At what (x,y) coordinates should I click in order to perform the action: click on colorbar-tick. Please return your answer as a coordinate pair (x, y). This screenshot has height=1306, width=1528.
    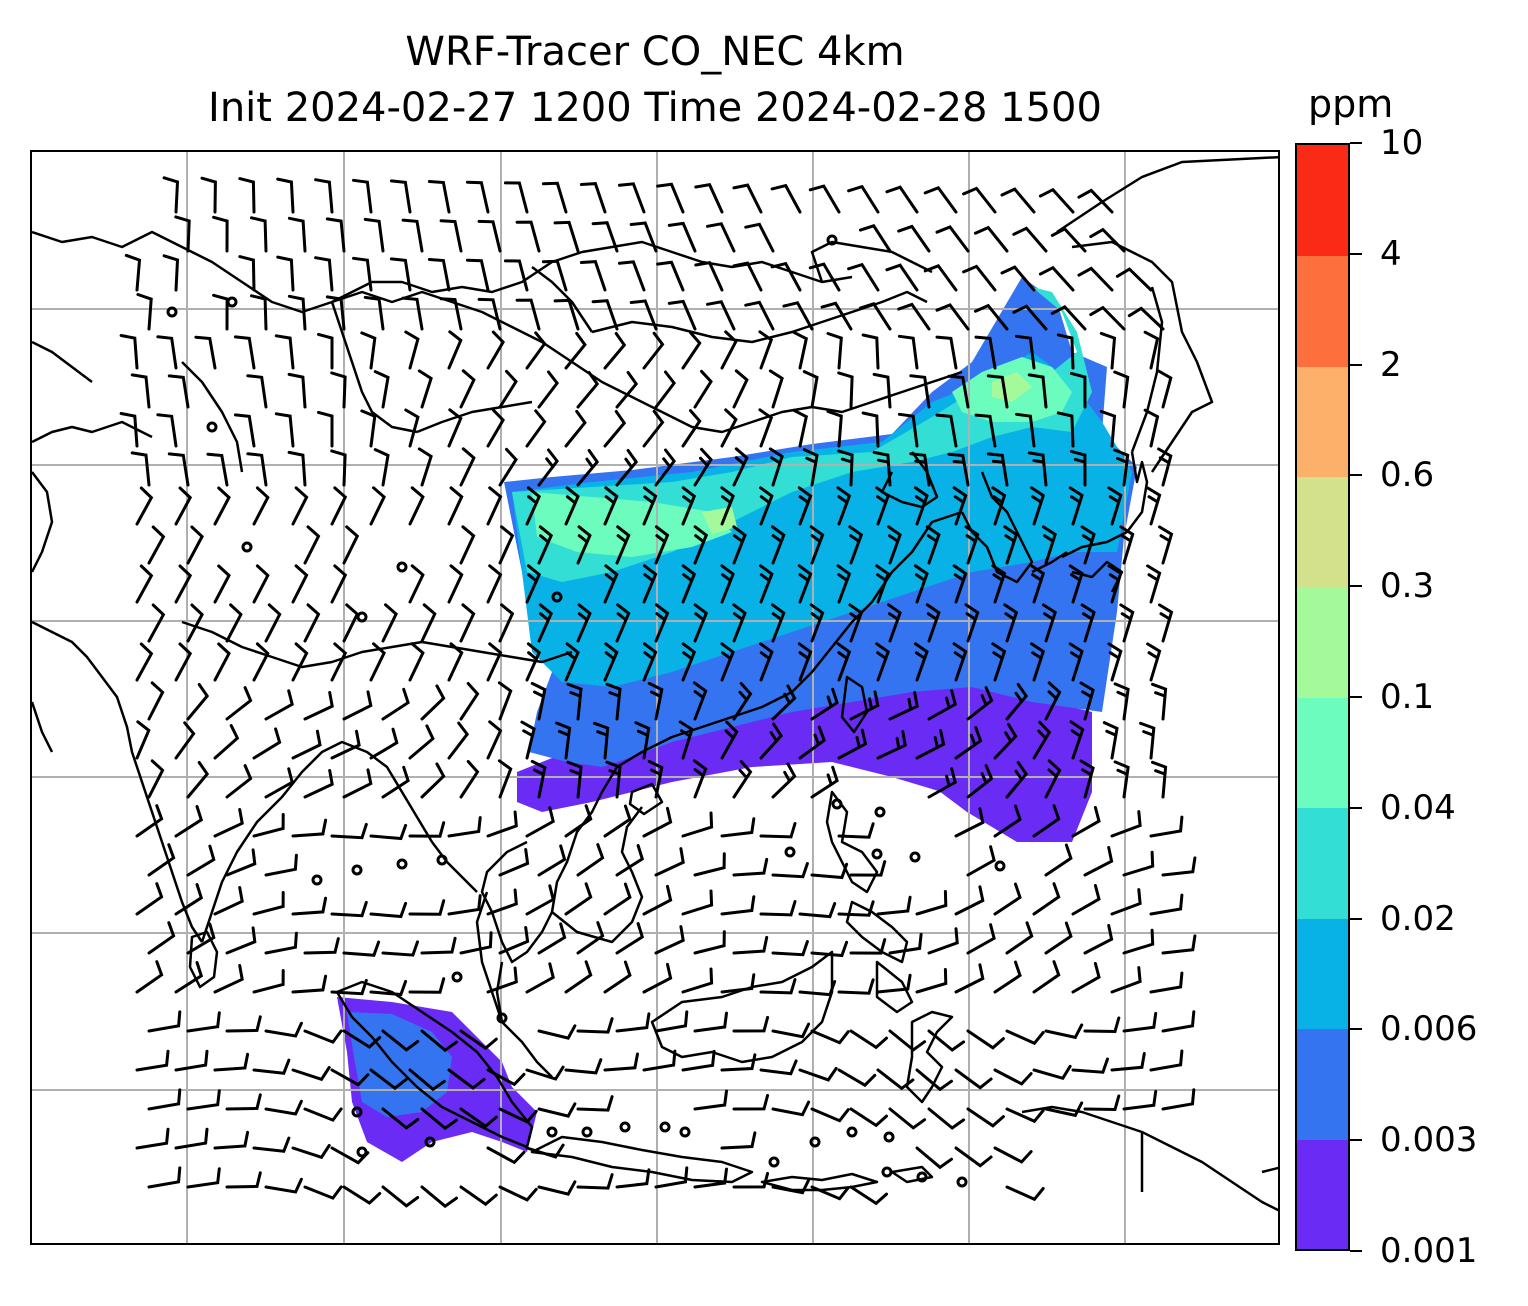
    Looking at the image, I should click on (1356, 1251).